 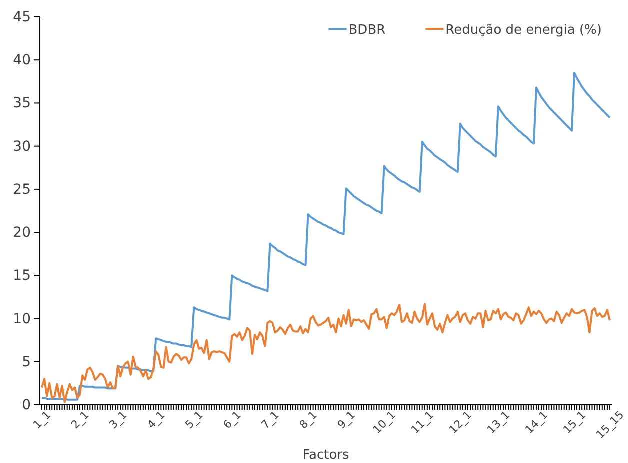 I want to click on legend-label: Redução de energia (%), so click(x=524, y=30).